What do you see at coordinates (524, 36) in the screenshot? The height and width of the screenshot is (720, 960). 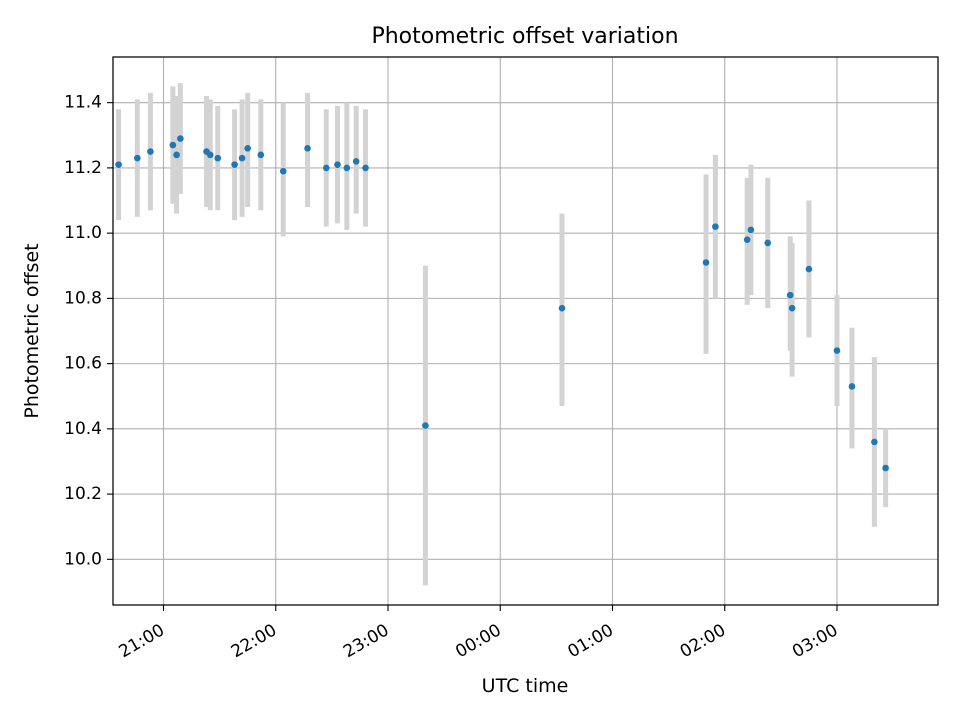 I see `chart-title: Photometric offset variation` at bounding box center [524, 36].